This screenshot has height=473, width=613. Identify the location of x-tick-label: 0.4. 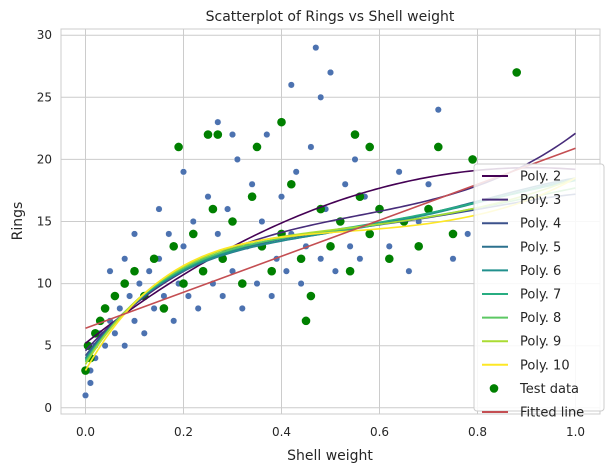
(281, 432).